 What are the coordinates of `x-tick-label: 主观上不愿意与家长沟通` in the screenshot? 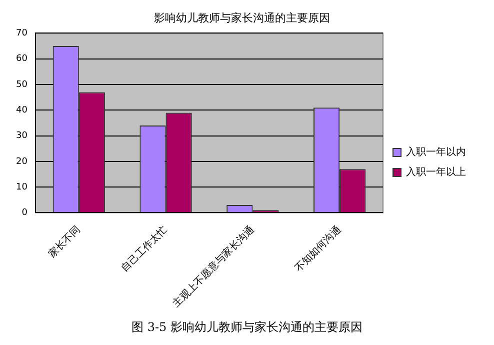 It's located at (213, 266).